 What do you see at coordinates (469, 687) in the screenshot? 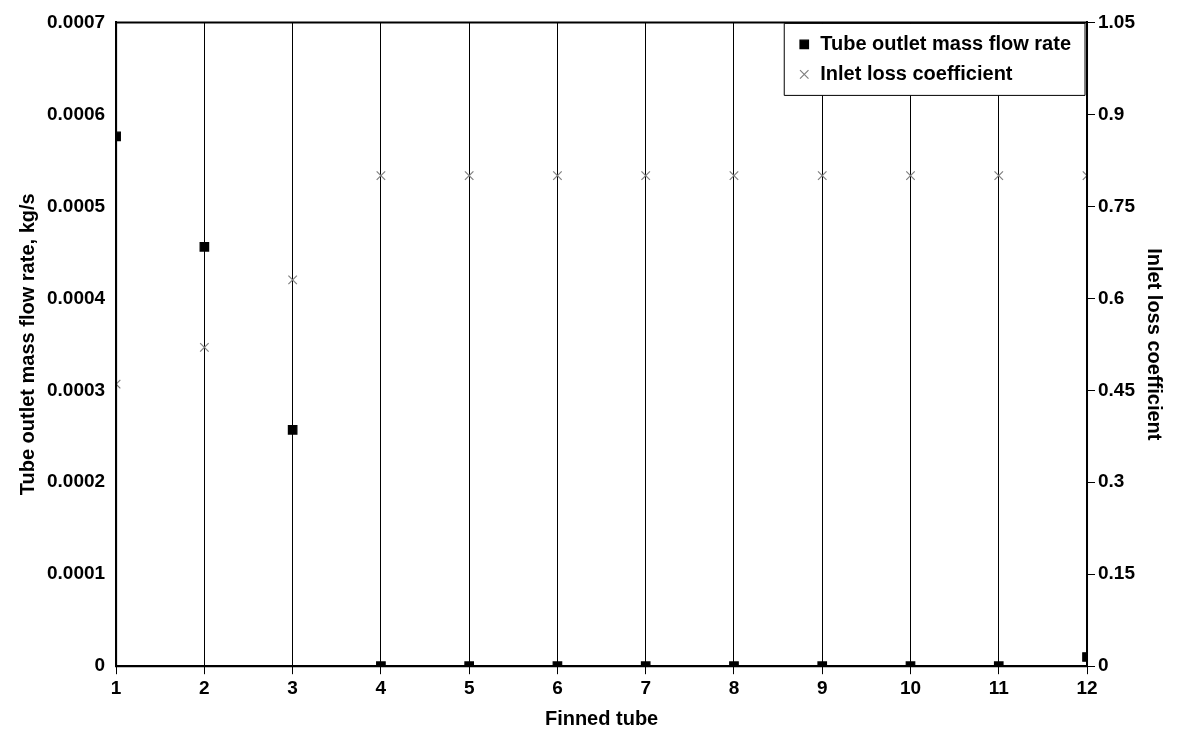
I see `x-tick-label: 5` at bounding box center [469, 687].